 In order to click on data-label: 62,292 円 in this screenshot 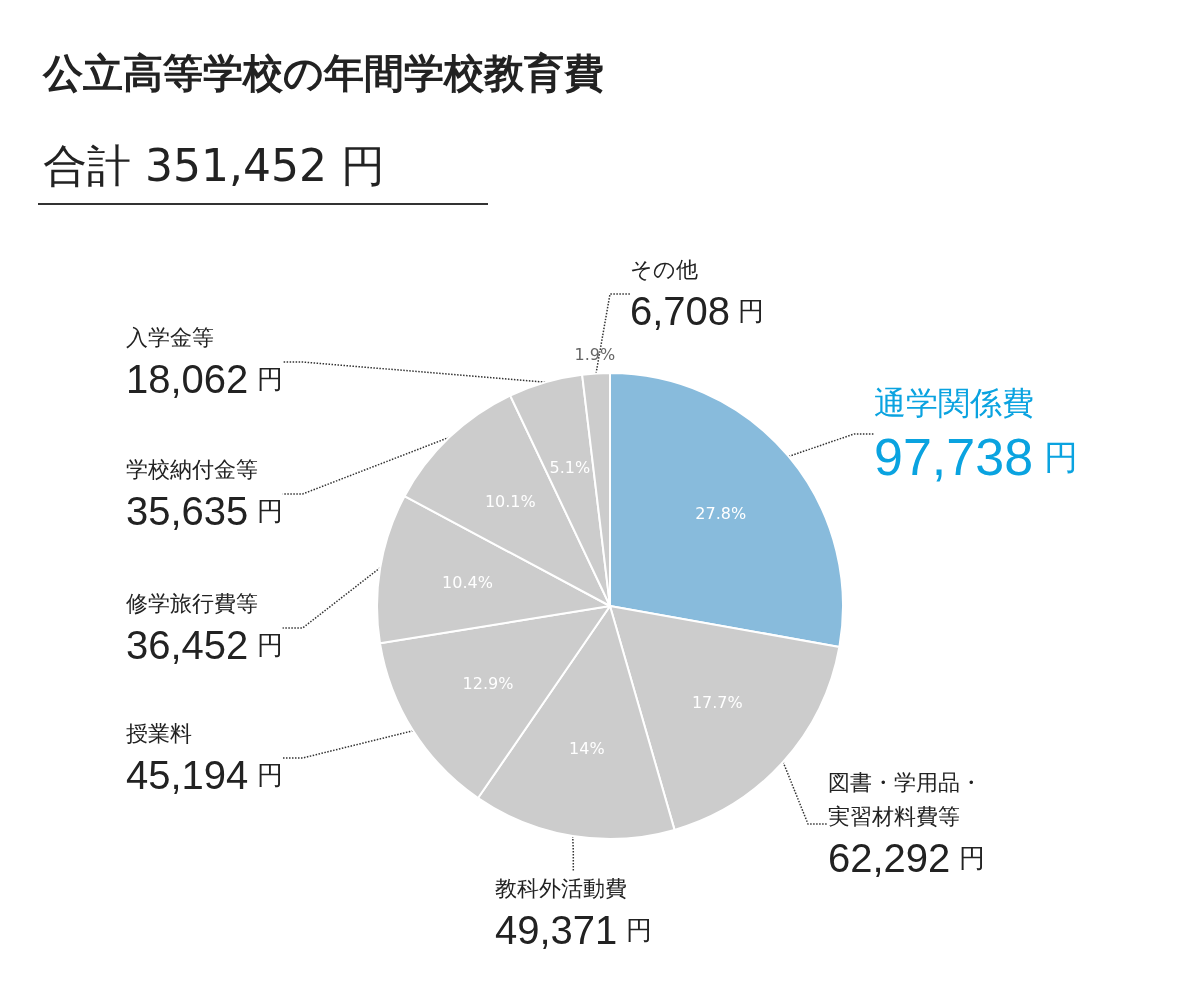, I will do `click(906, 858)`.